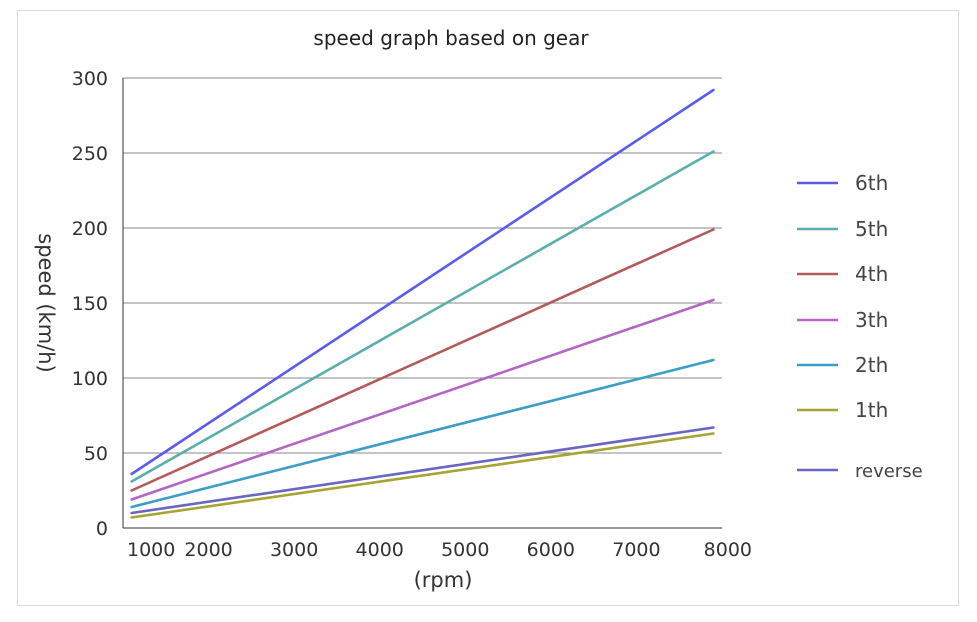 The height and width of the screenshot is (622, 977). I want to click on legend-label-3th: 3th, so click(871, 320).